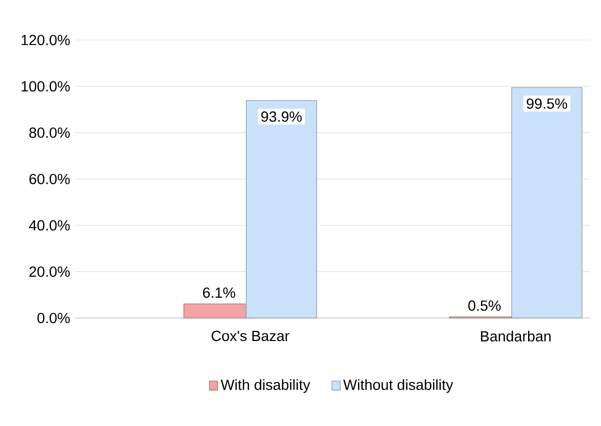 The image size is (601, 426). Describe the element at coordinates (484, 305) in the screenshot. I see `data-label: 0.5%` at that location.